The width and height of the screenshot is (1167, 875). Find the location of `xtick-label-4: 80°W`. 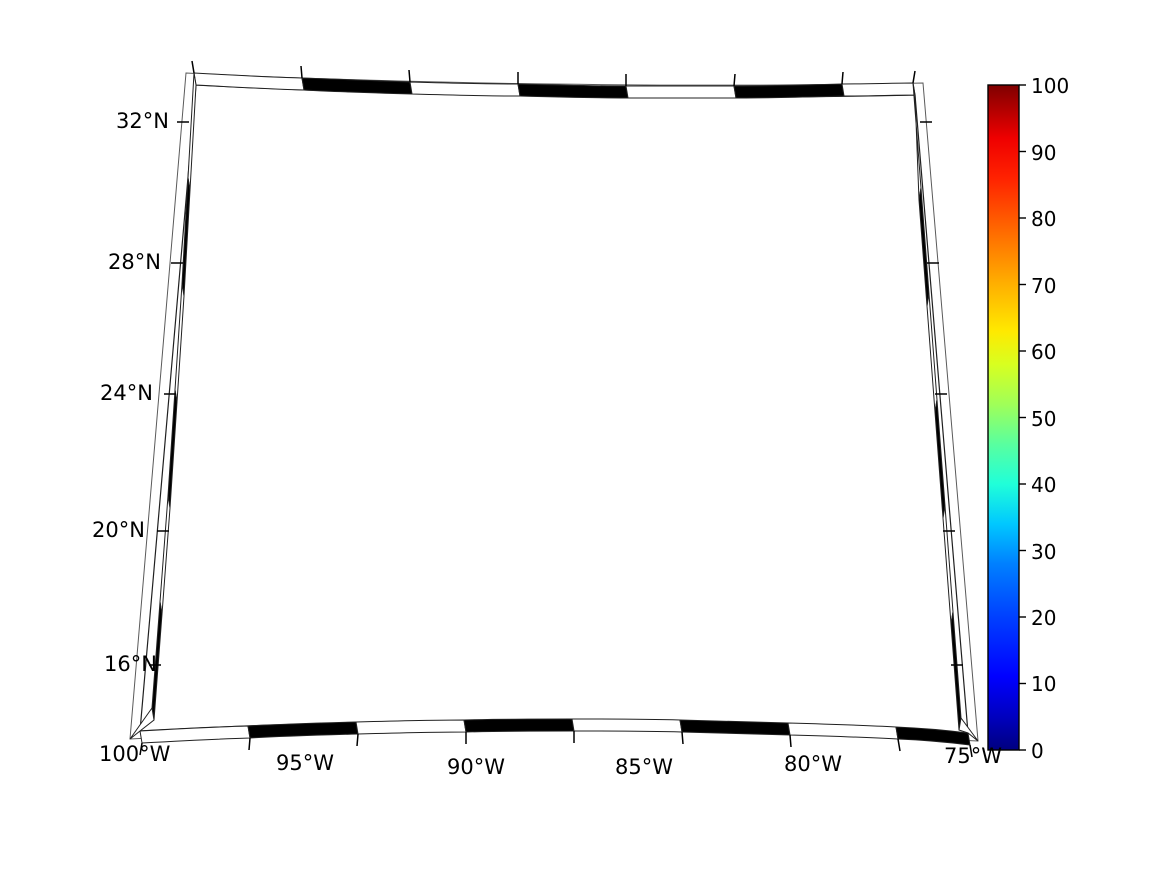

xtick-label-4: 80°W is located at coordinates (813, 764).